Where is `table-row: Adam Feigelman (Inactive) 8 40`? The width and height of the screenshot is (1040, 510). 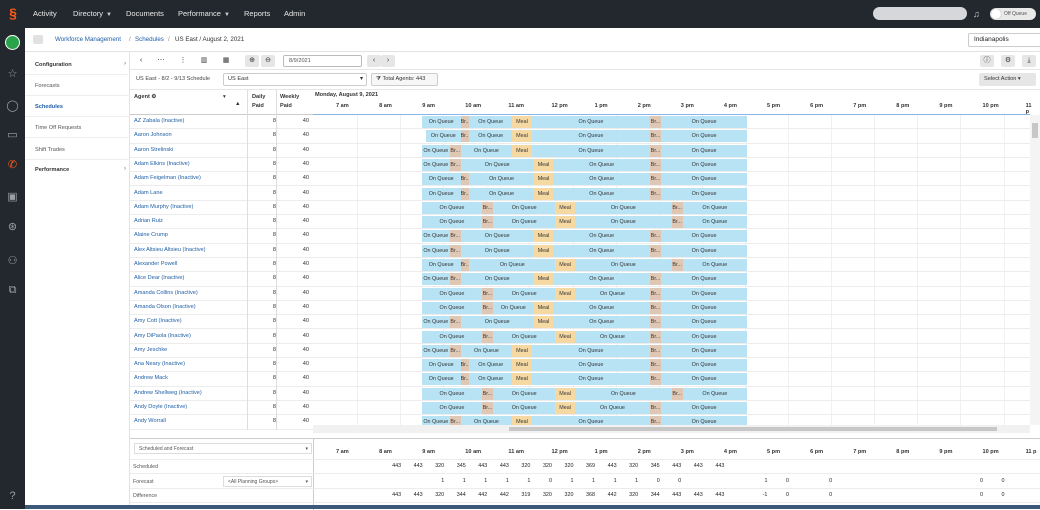
table-row: Adam Feigelman (Inactive) 8 40 is located at coordinates (221, 179).